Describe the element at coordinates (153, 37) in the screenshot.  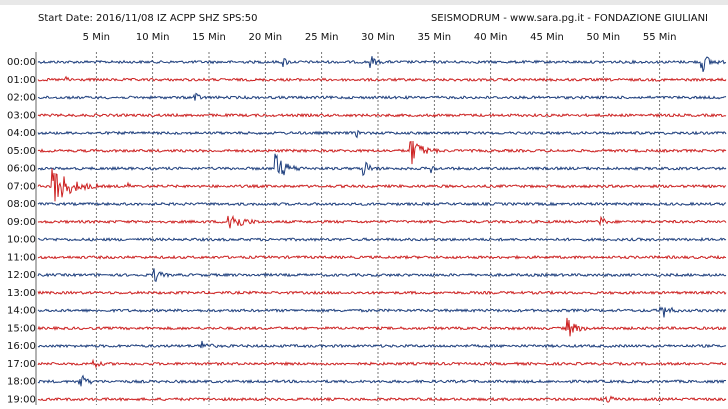
I see `minute-label: 10 Min` at that location.